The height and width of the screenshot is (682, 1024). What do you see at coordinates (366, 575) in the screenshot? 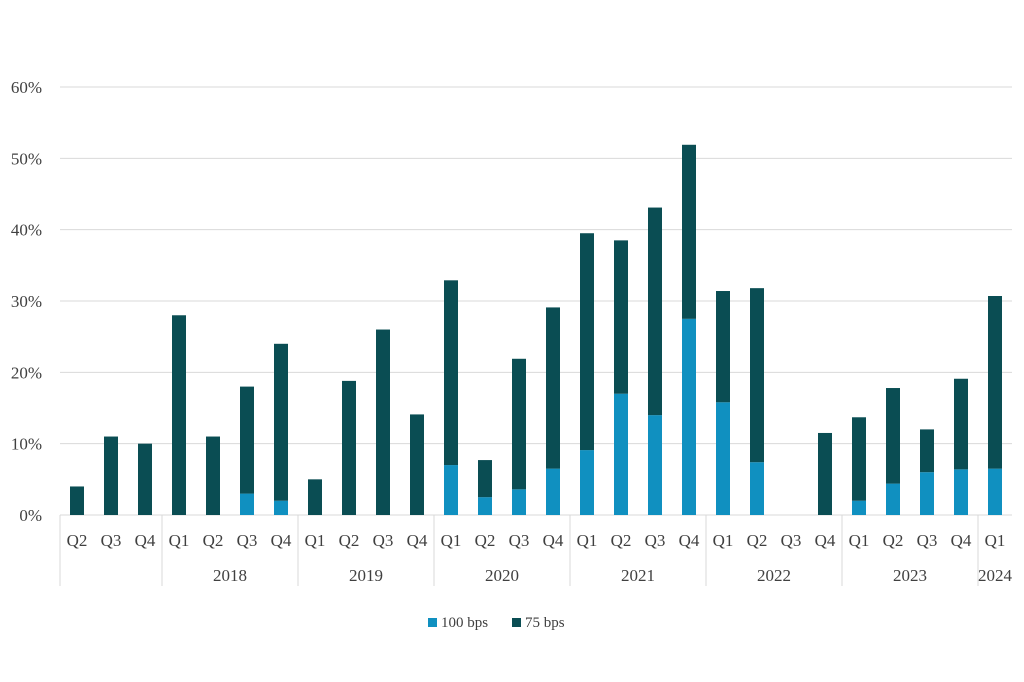
I see `x-year-label: 2019` at bounding box center [366, 575].